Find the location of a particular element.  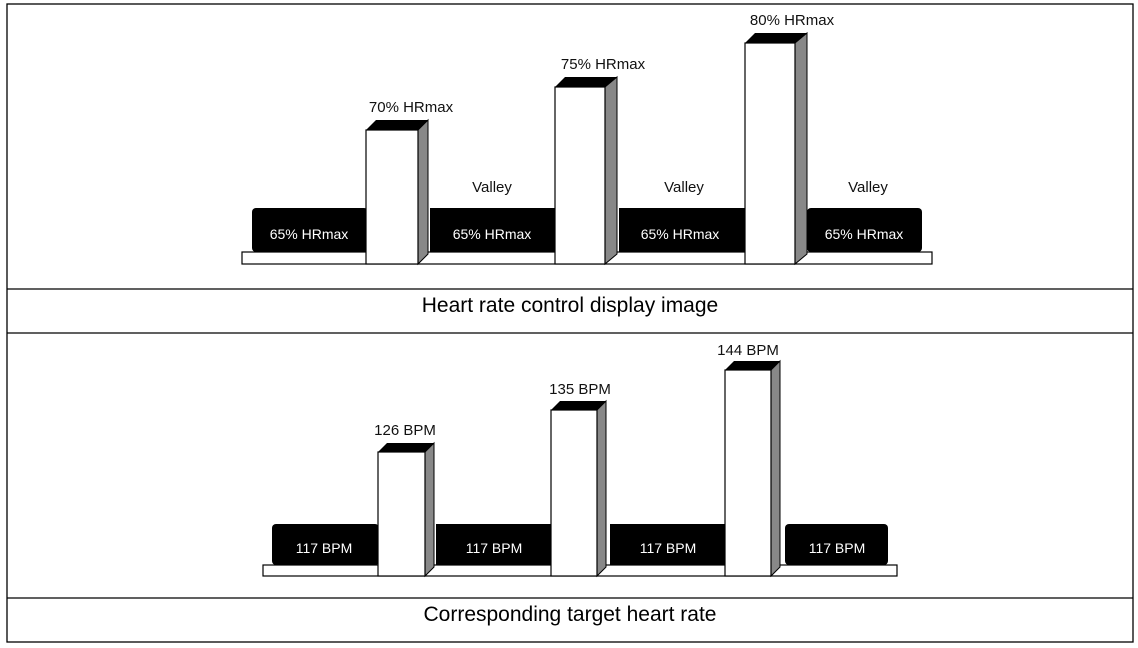

peak-label: 70% HRmax is located at coordinates (411, 107).